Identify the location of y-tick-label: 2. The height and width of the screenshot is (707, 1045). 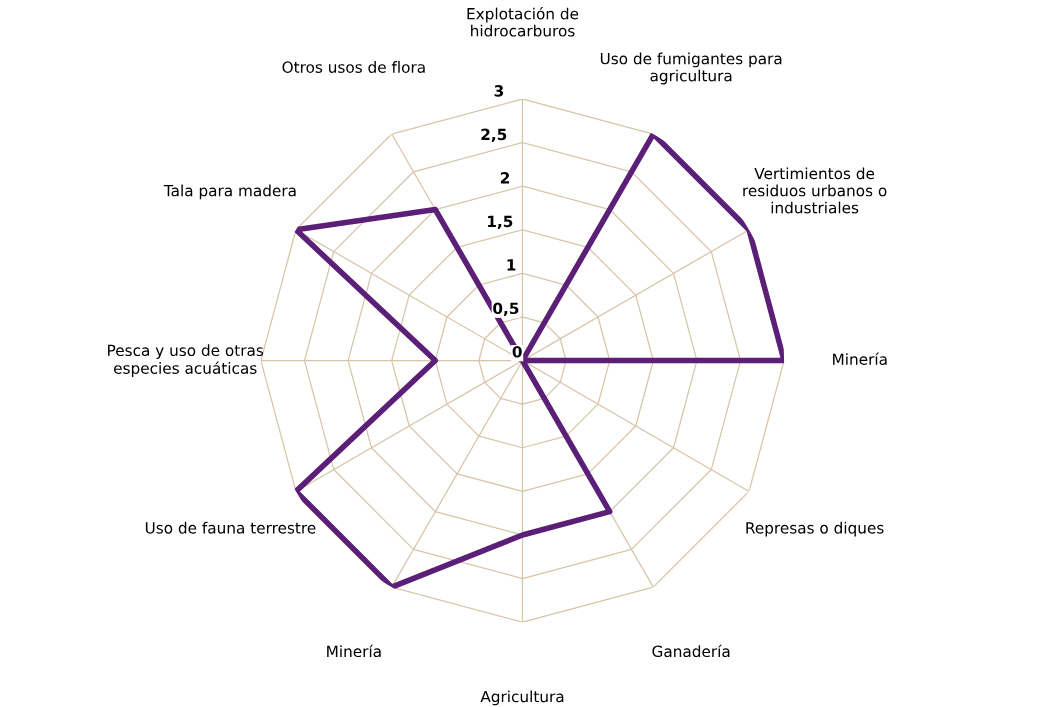
(505, 178).